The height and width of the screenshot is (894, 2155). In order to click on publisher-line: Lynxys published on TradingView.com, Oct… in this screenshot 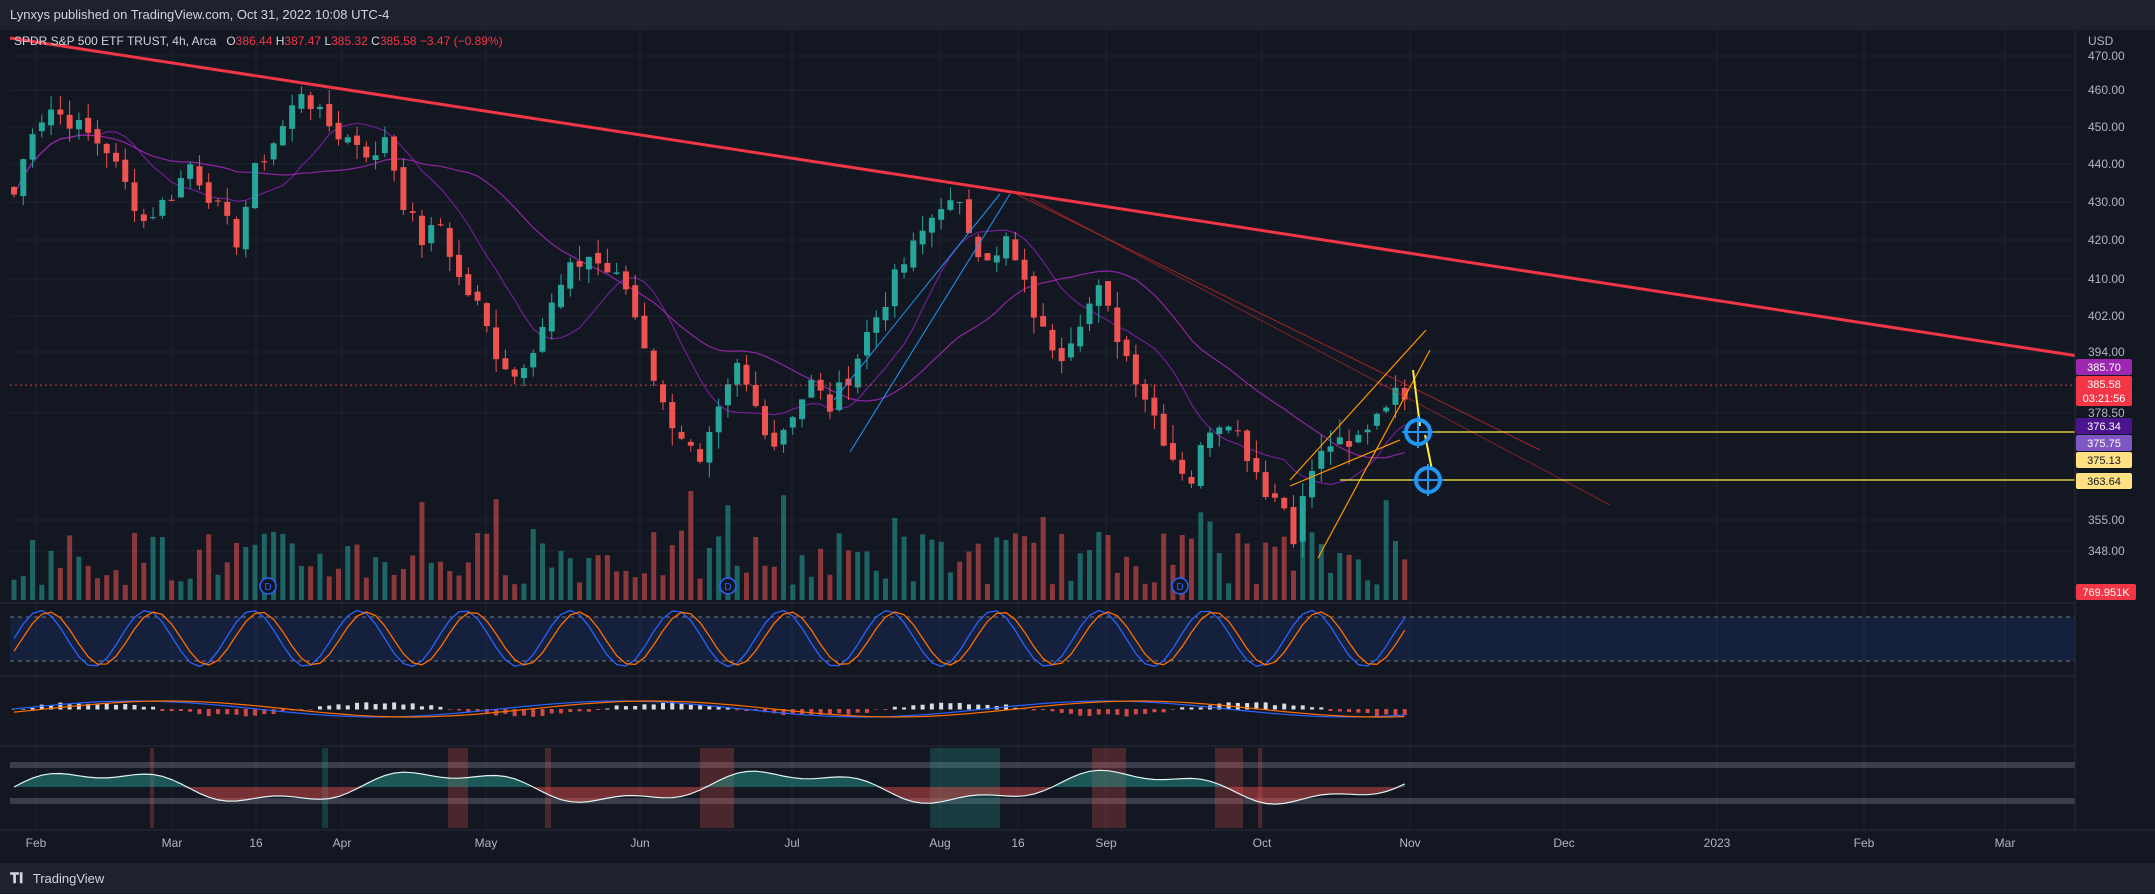, I will do `click(200, 14)`.